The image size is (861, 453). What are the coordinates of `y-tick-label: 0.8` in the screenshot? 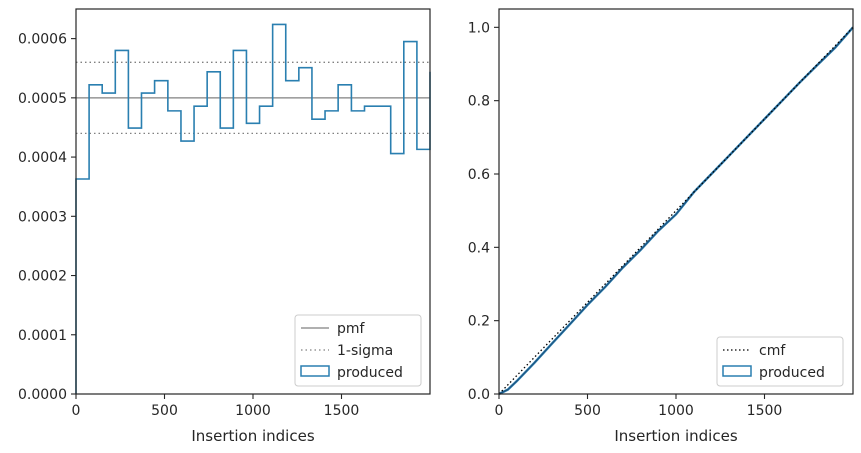 It's located at (479, 102).